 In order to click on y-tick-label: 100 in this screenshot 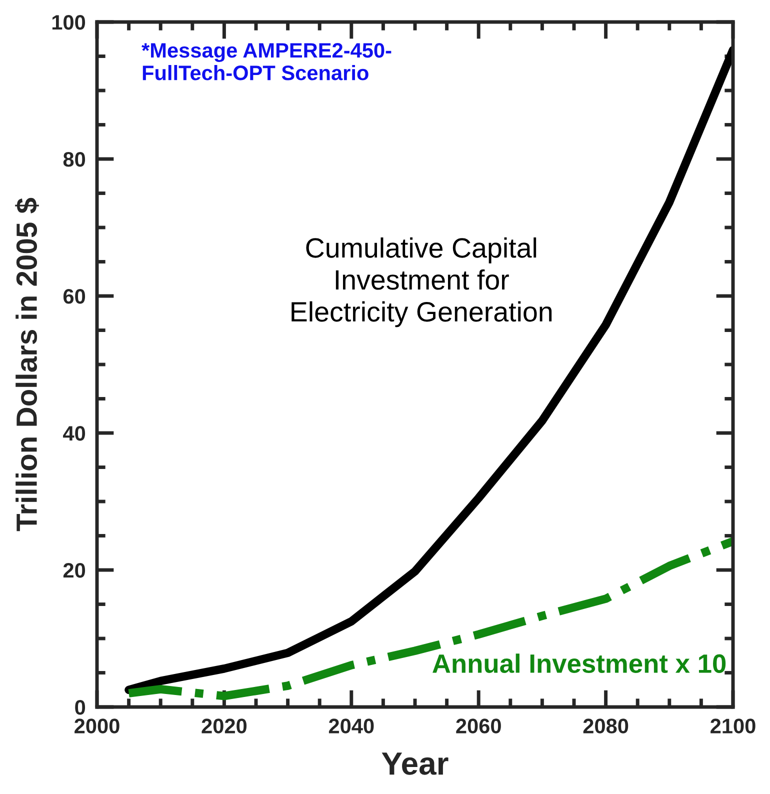, I will do `click(69, 22)`.